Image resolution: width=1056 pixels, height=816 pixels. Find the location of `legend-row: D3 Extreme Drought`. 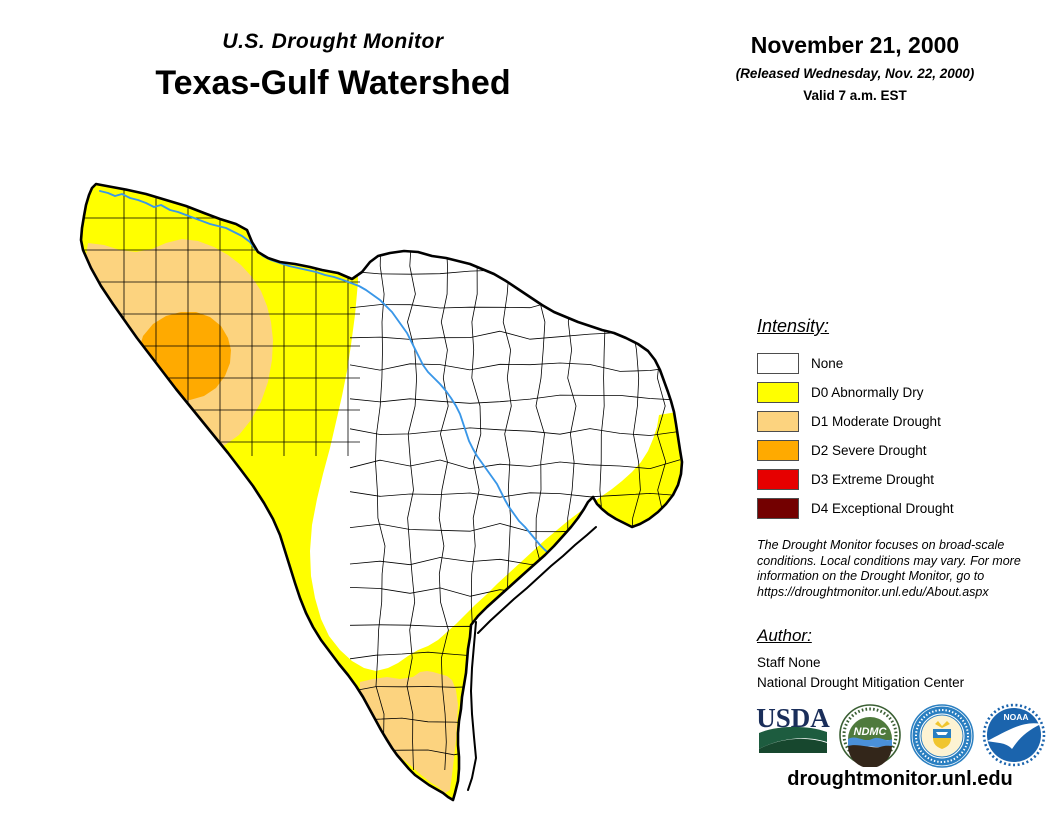

legend-row: D3 Extreme Drought is located at coordinates (902, 479).